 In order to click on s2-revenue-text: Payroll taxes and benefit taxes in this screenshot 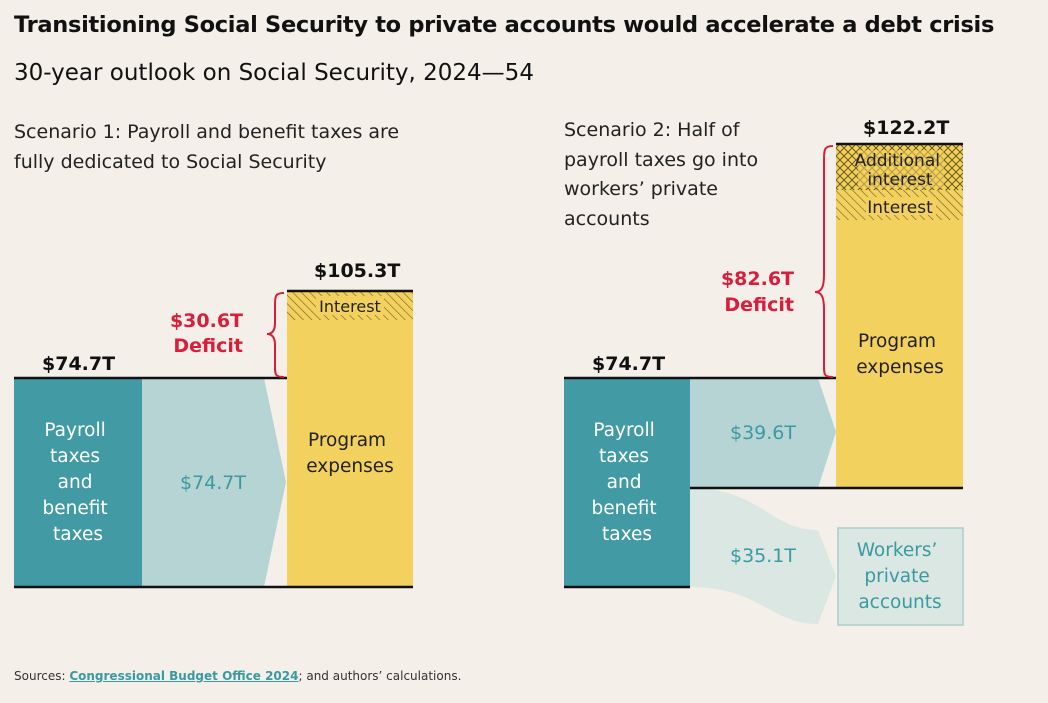, I will do `click(626, 482)`.